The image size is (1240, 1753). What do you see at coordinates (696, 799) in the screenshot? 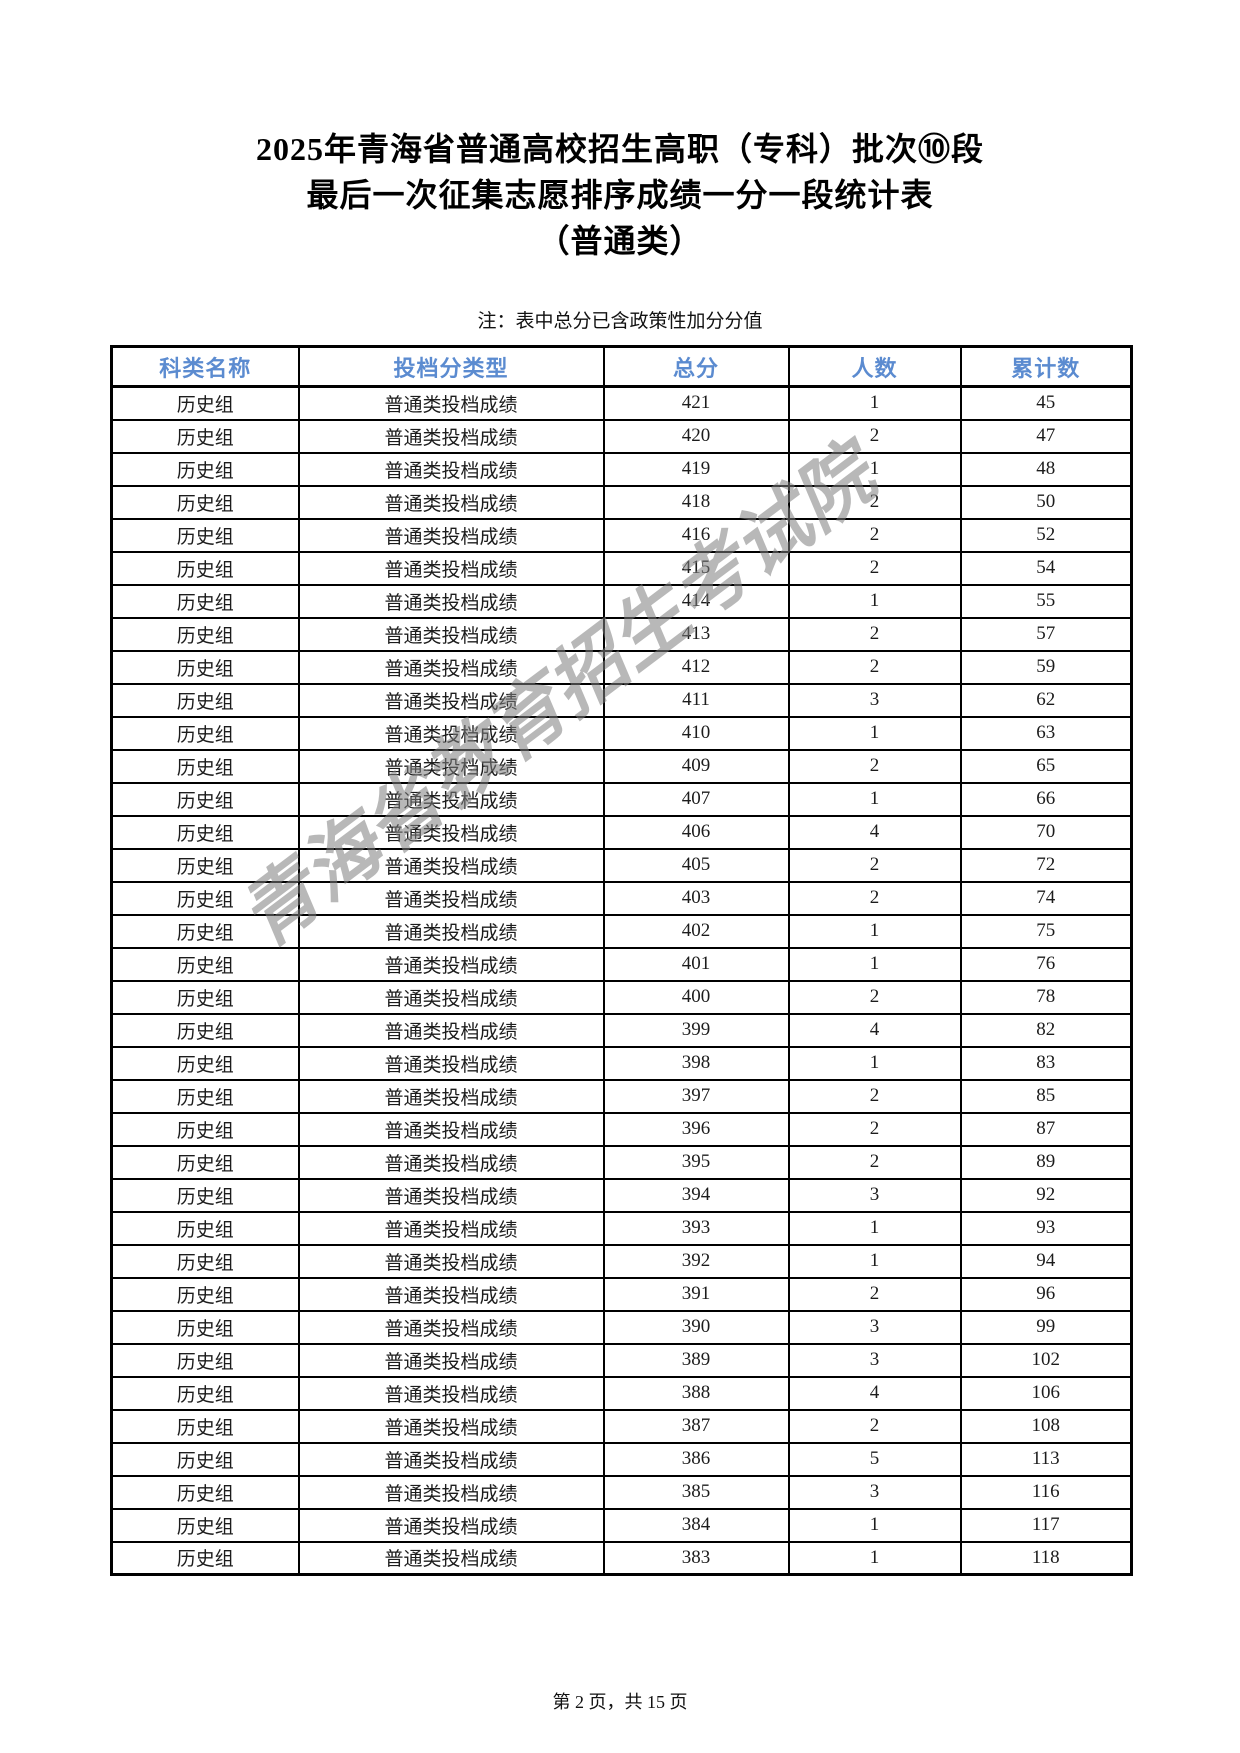
I see `score-cell: 407` at bounding box center [696, 799].